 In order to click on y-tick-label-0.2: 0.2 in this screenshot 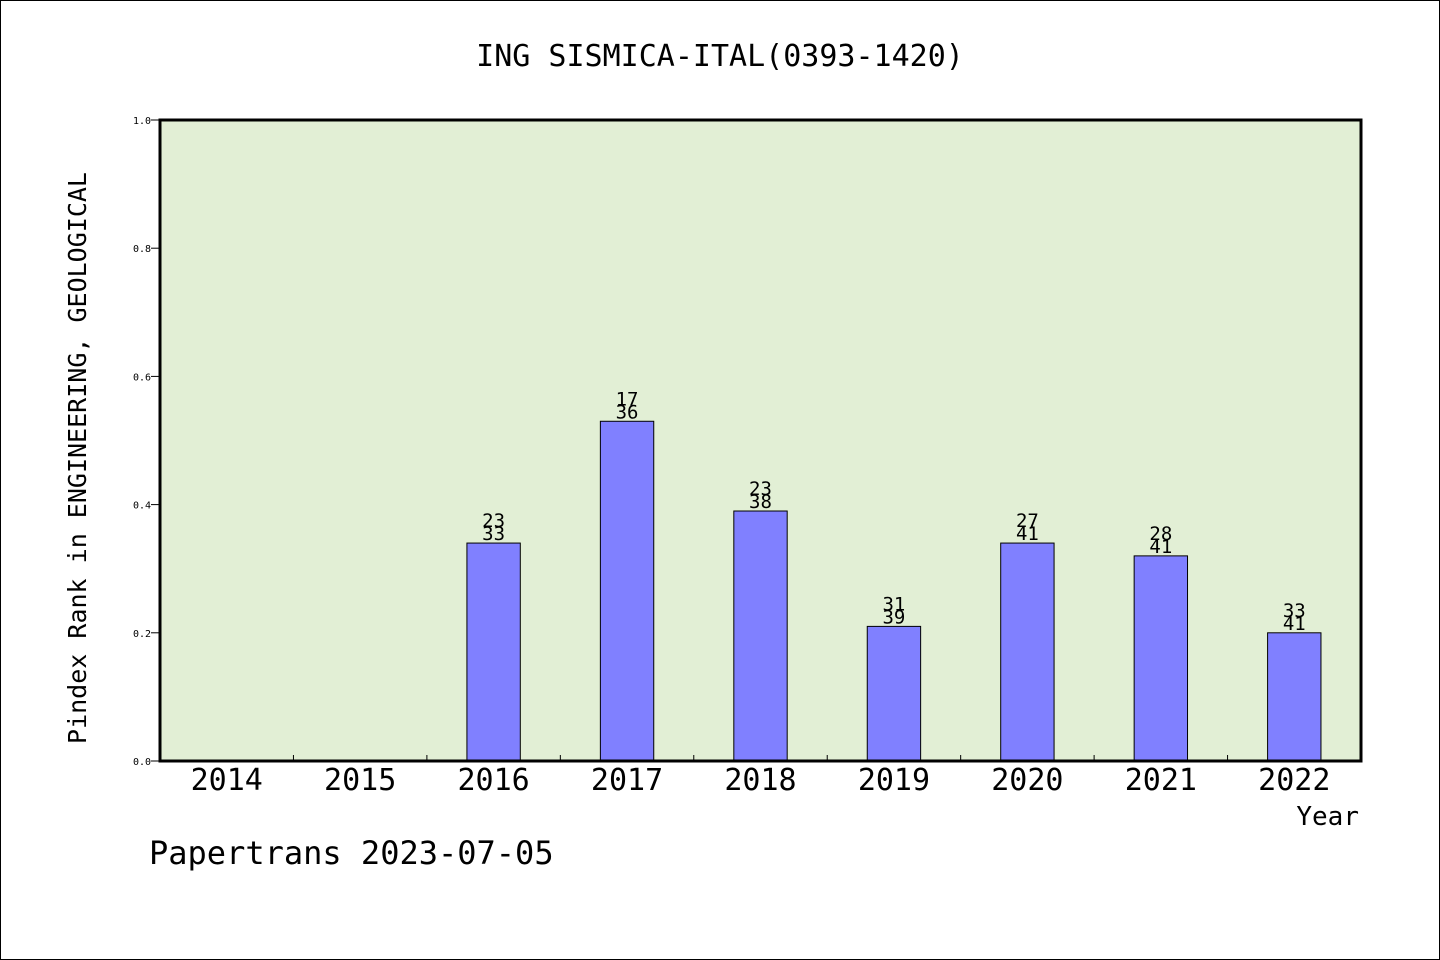, I will do `click(142, 634)`.